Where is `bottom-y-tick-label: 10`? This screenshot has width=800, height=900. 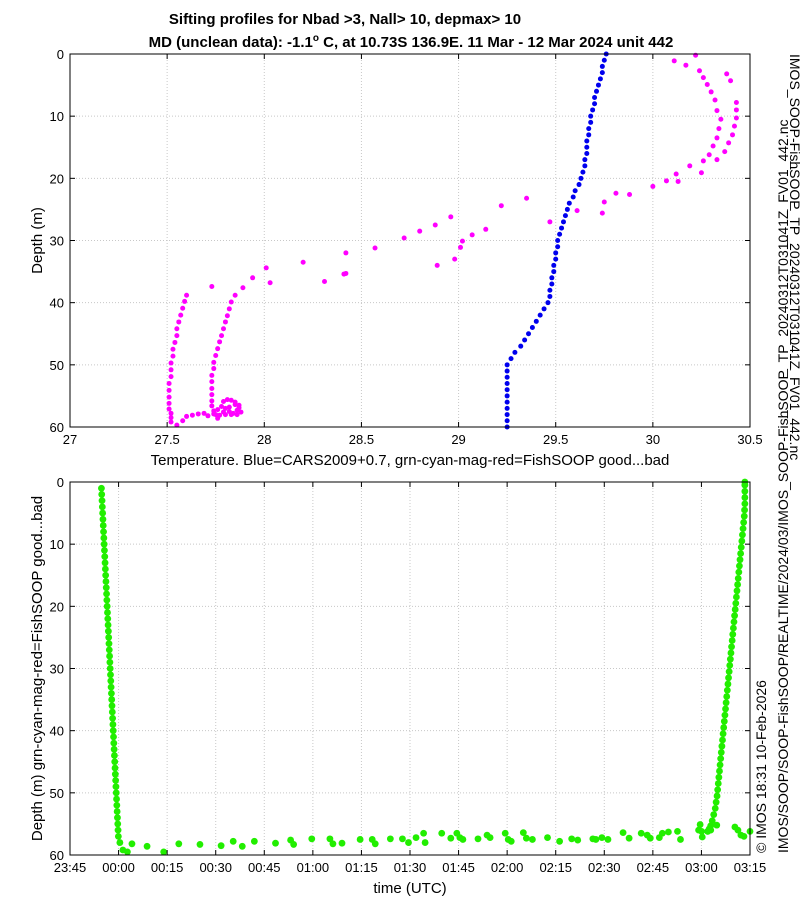
bottom-y-tick-label: 10 is located at coordinates (57, 544).